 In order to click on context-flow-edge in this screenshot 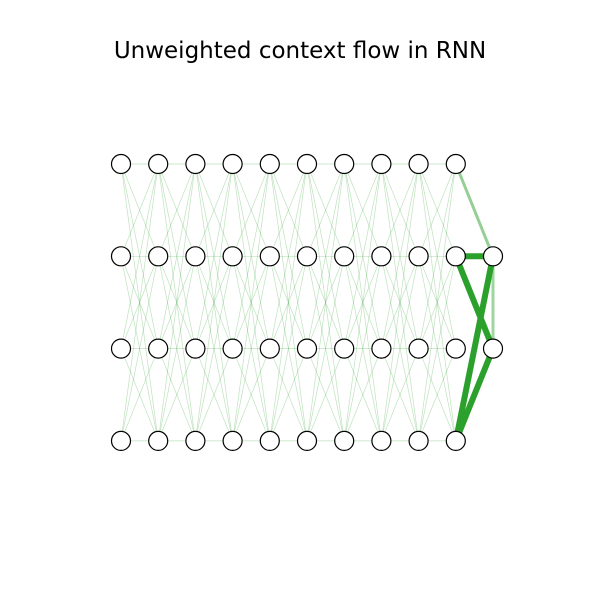, I will do `click(474, 210)`.